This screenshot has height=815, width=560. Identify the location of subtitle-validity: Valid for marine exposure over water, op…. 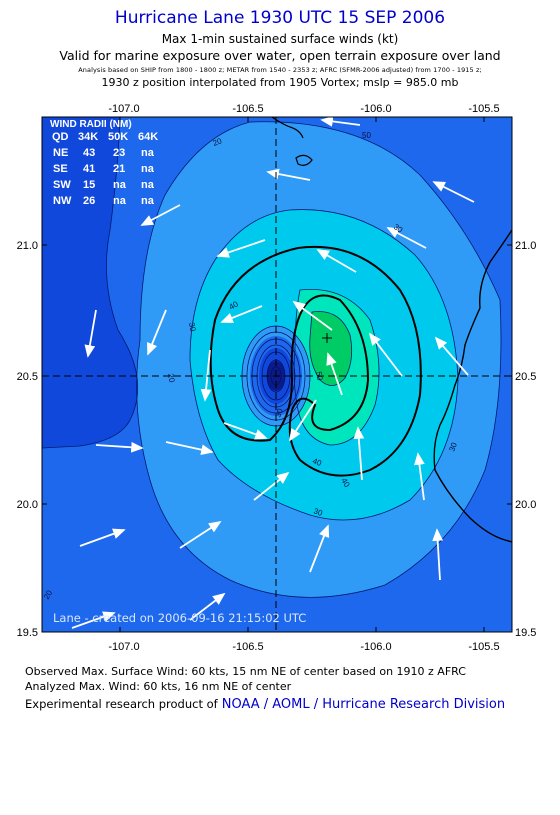
(280, 55).